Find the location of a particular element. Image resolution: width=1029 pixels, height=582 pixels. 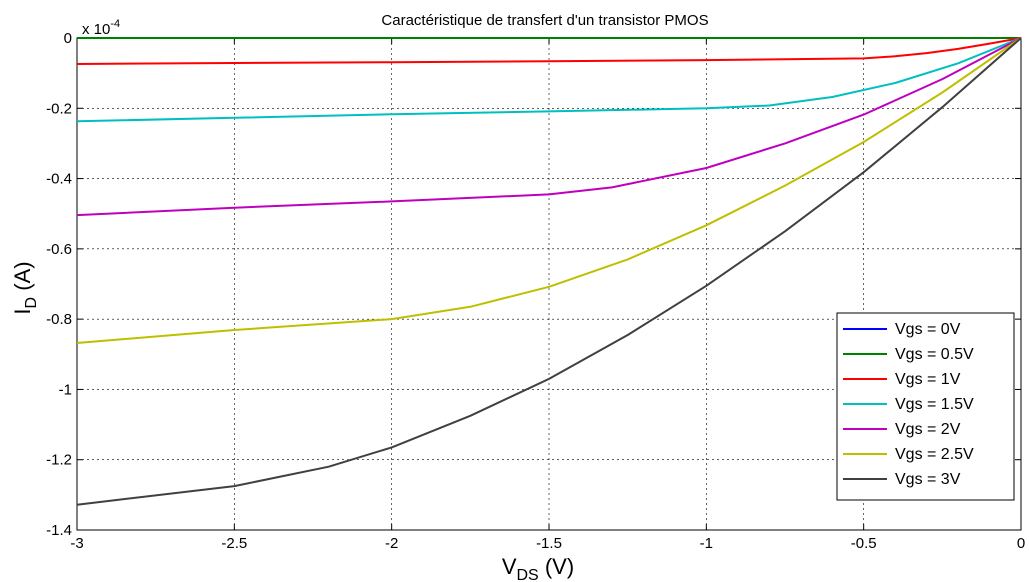

legend-label: Vgs = 1.5V is located at coordinates (934, 404).